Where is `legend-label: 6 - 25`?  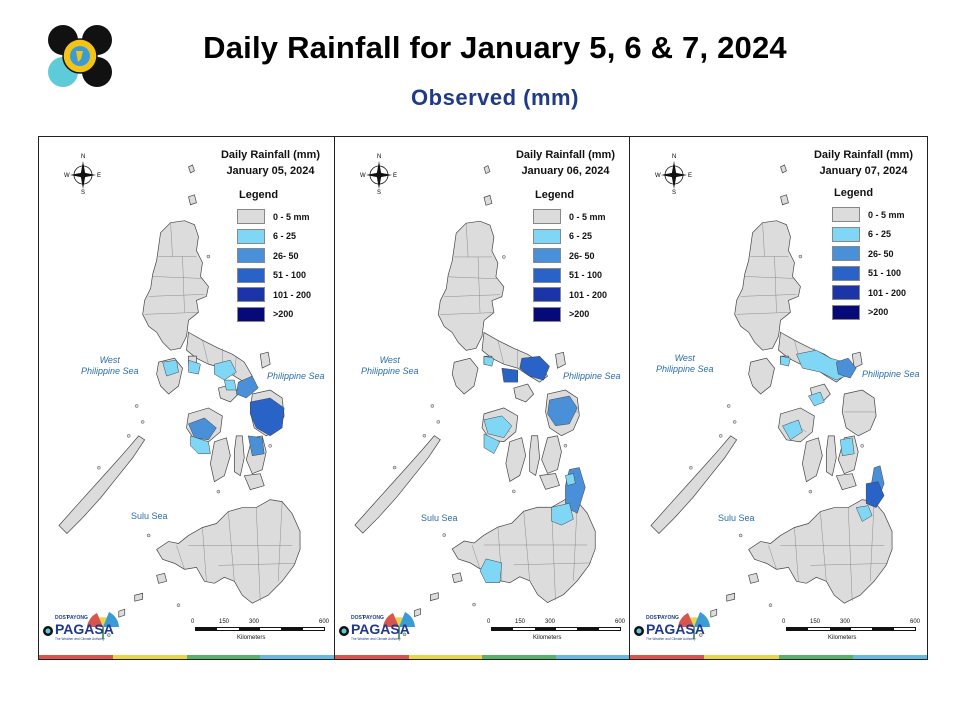
legend-label: 6 - 25 is located at coordinates (880, 234).